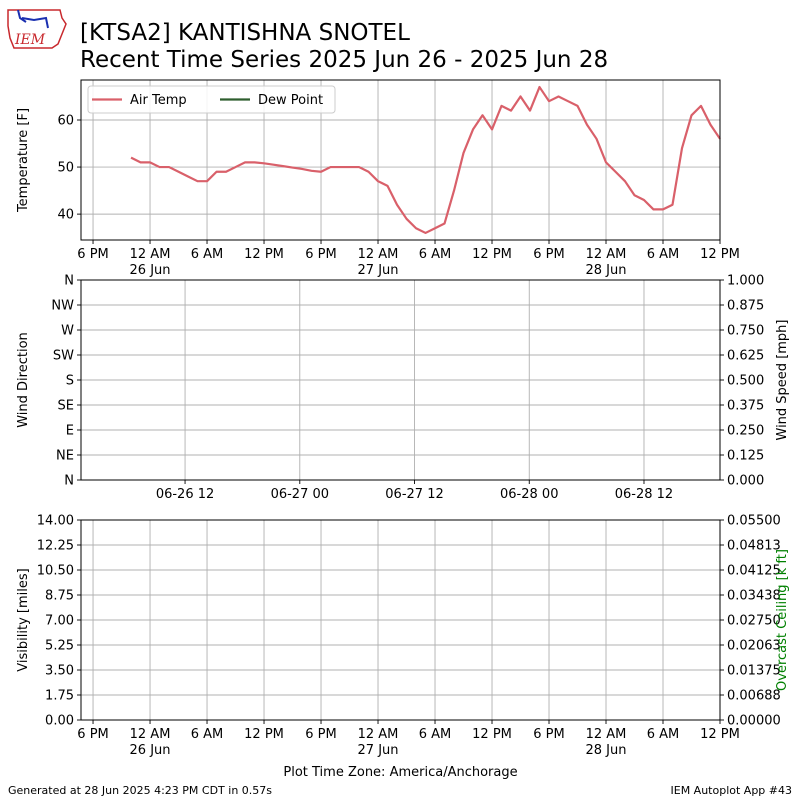 The height and width of the screenshot is (800, 800). What do you see at coordinates (65, 168) in the screenshot?
I see `y-tick-label: 50` at bounding box center [65, 168].